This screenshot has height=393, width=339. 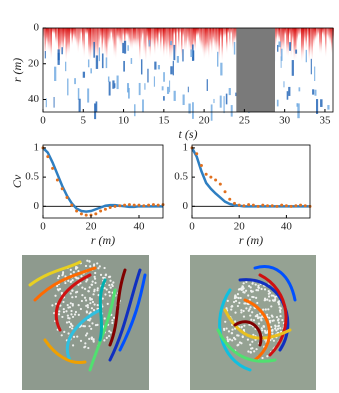 What do you see at coordinates (34, 99) in the screenshot?
I see `y-tick-label: 40` at bounding box center [34, 99].